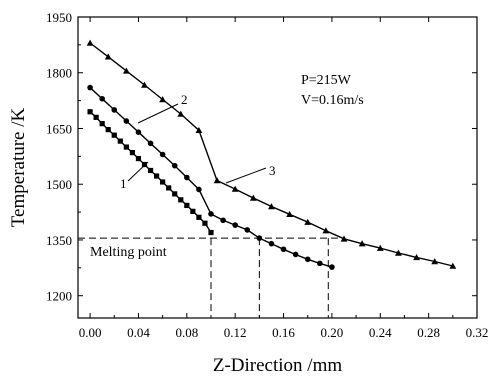  I want to click on x-tick-label: 0.24, so click(380, 332).